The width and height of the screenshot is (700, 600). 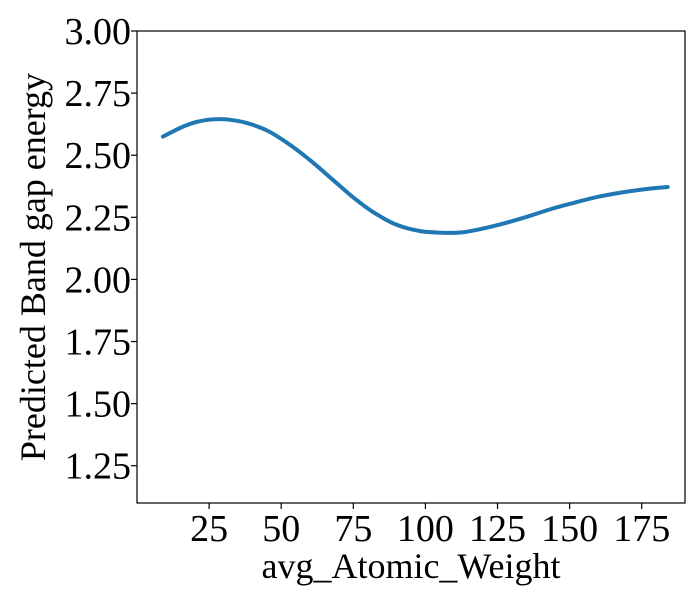 What do you see at coordinates (641, 529) in the screenshot?
I see `x-tick-label: 175` at bounding box center [641, 529].